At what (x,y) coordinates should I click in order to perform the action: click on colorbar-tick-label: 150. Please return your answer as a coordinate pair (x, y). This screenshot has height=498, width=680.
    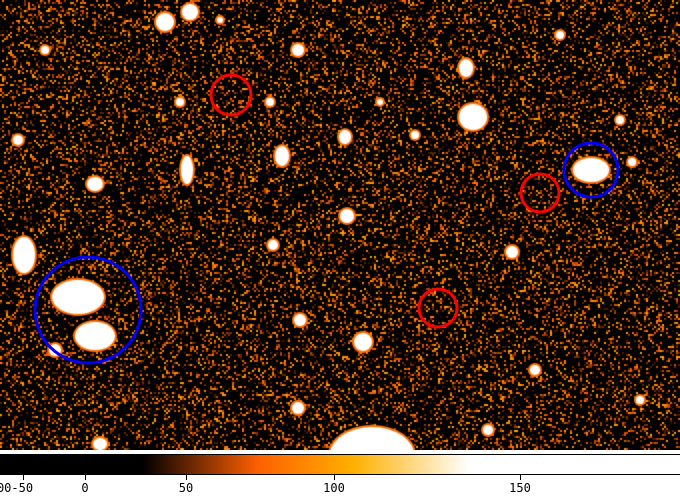
    Looking at the image, I should click on (520, 488).